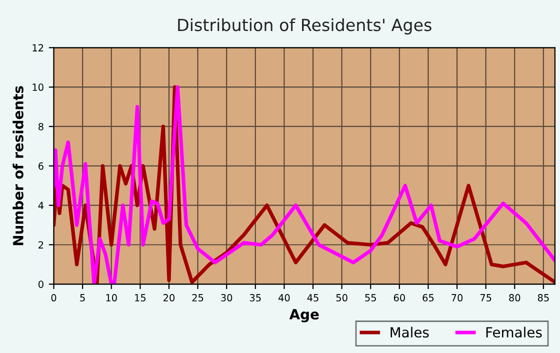  Describe the element at coordinates (428, 298) in the screenshot. I see `x-tick-label: 65` at that location.